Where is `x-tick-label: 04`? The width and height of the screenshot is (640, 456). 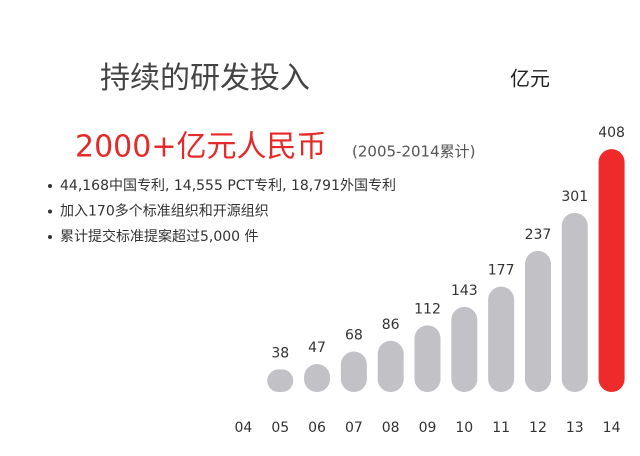 x-tick-label: 04 is located at coordinates (243, 428).